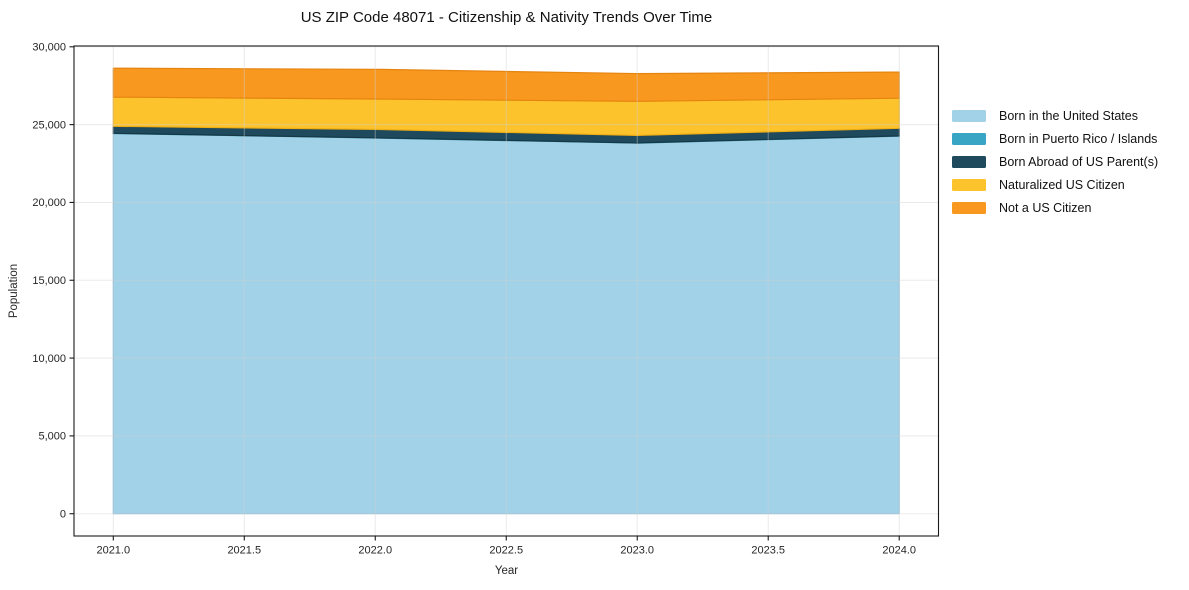 The image size is (1189, 590). Describe the element at coordinates (113, 551) in the screenshot. I see `x-tick-label: 2021.0` at that location.